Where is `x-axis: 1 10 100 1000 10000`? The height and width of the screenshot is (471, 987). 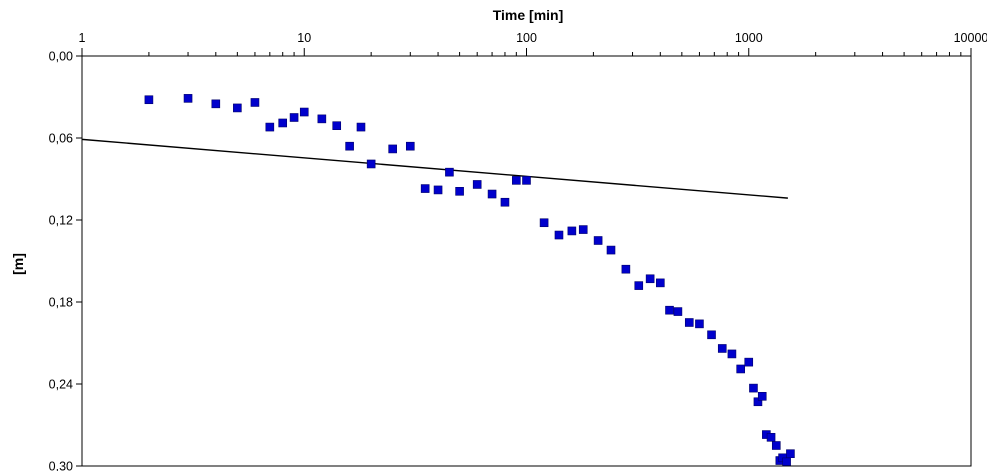
x-axis: 1 10 100 1000 10000 is located at coordinates (533, 43).